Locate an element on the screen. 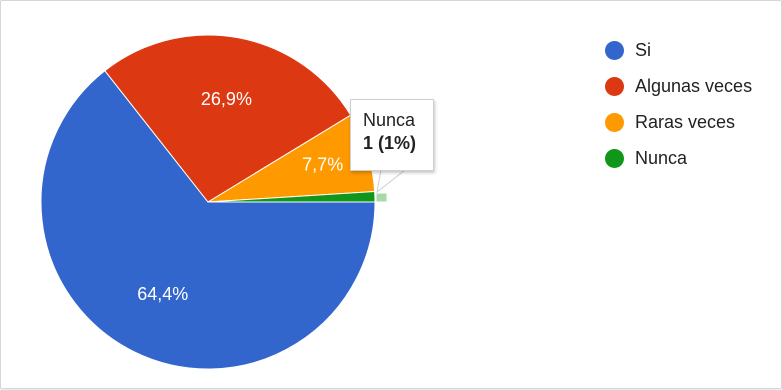  slice-label-si: 64,4% is located at coordinates (162, 294).